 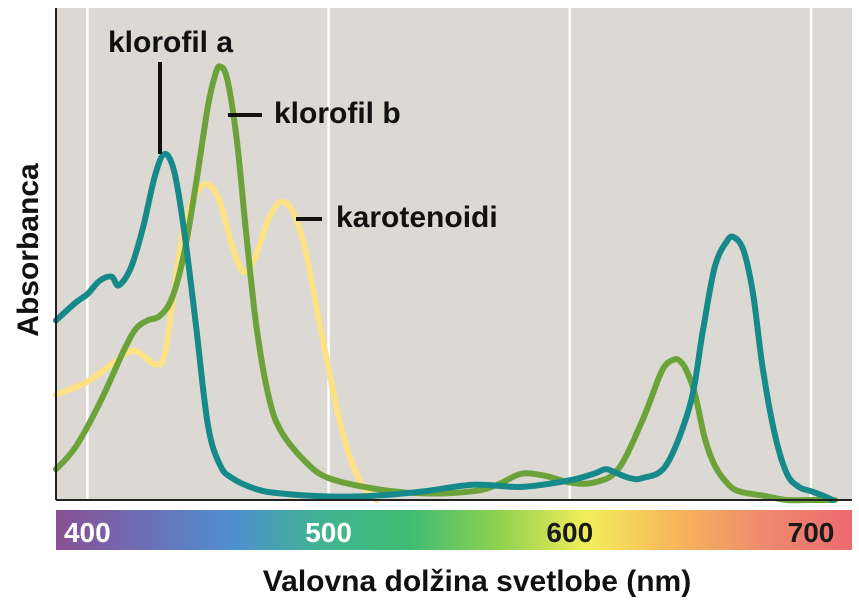 What do you see at coordinates (477, 581) in the screenshot?
I see `x-axis-title: Valovna dolžina svetlobe (nm)` at bounding box center [477, 581].